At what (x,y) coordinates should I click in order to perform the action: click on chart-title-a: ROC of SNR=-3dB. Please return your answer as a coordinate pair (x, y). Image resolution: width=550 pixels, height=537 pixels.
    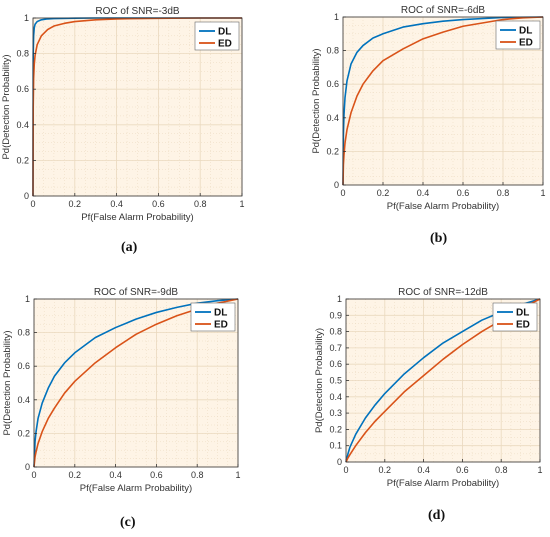
    Looking at the image, I should click on (137, 11).